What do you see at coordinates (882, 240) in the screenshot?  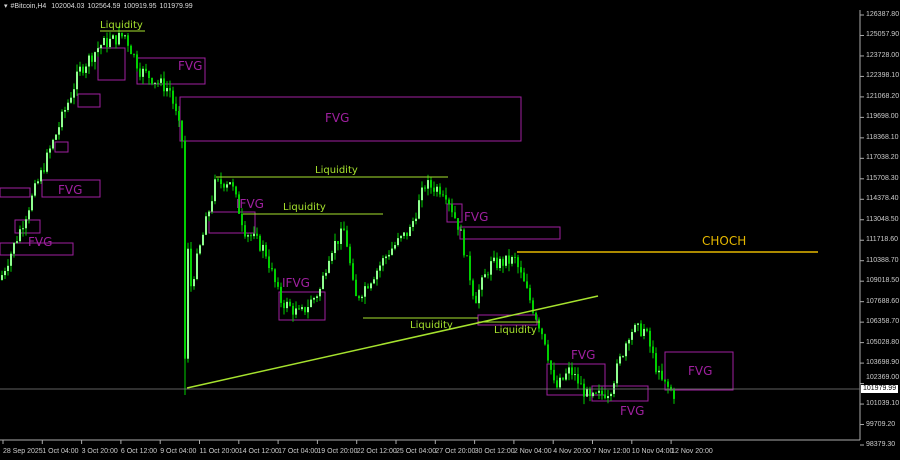 I see `y-tick-label: 111718.60` at bounding box center [882, 240].